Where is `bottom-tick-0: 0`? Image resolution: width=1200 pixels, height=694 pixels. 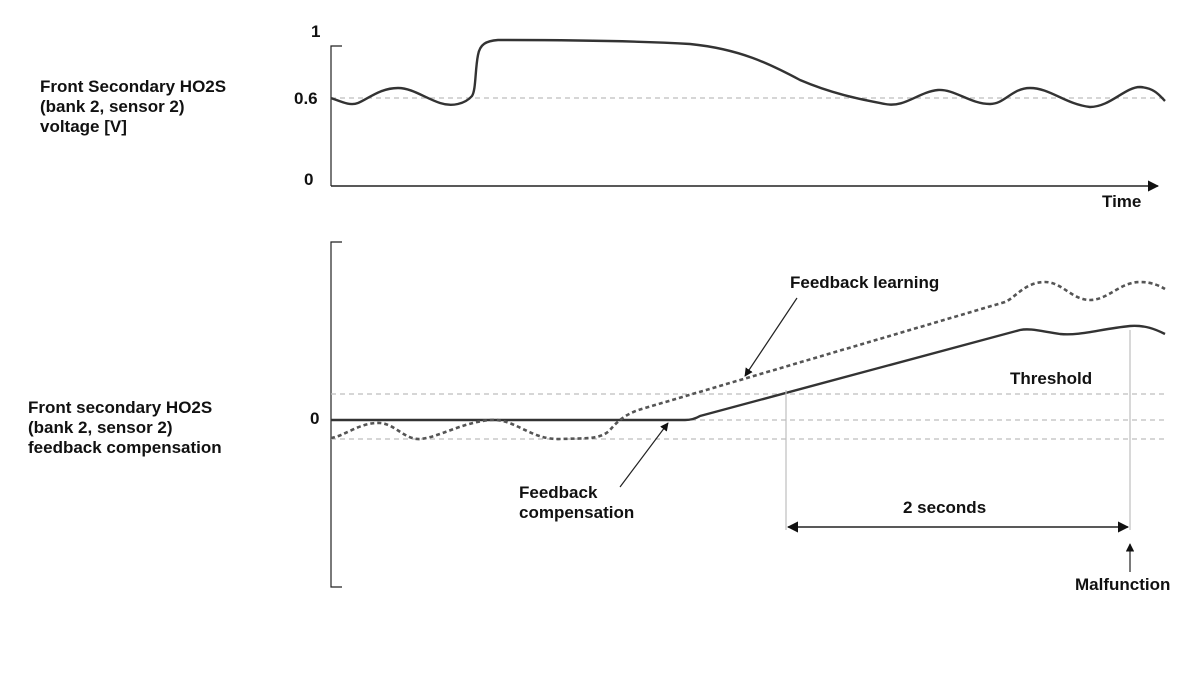 bottom-tick-0: 0 is located at coordinates (314, 418).